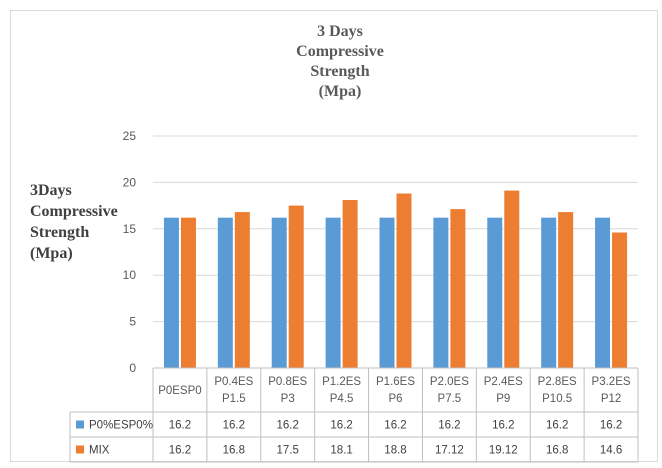 Image resolution: width=662 pixels, height=468 pixels. Describe the element at coordinates (611, 451) in the screenshot. I see `data-table-value: 14.6` at that location.